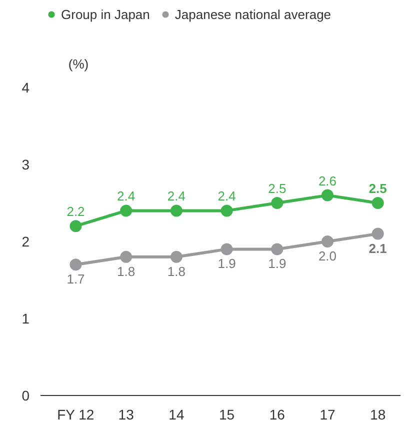 This screenshot has height=437, width=417. I want to click on legend-label: Japanese national average, so click(253, 14).